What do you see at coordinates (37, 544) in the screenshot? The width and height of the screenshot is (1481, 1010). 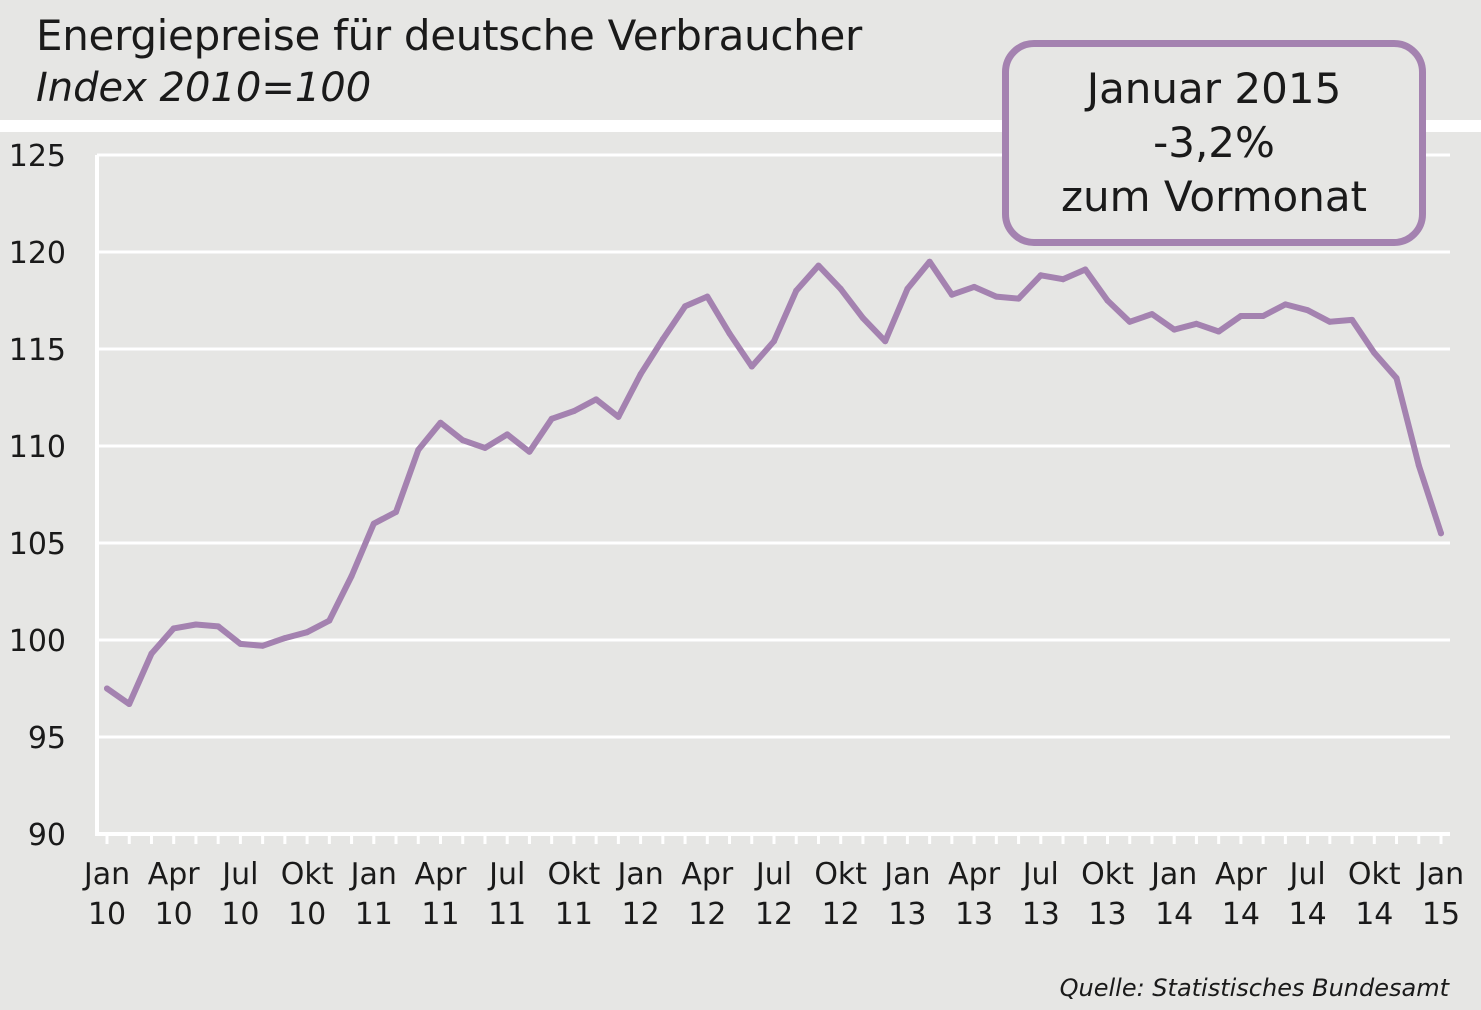 I see `y-tick-label-105: 105` at bounding box center [37, 544].